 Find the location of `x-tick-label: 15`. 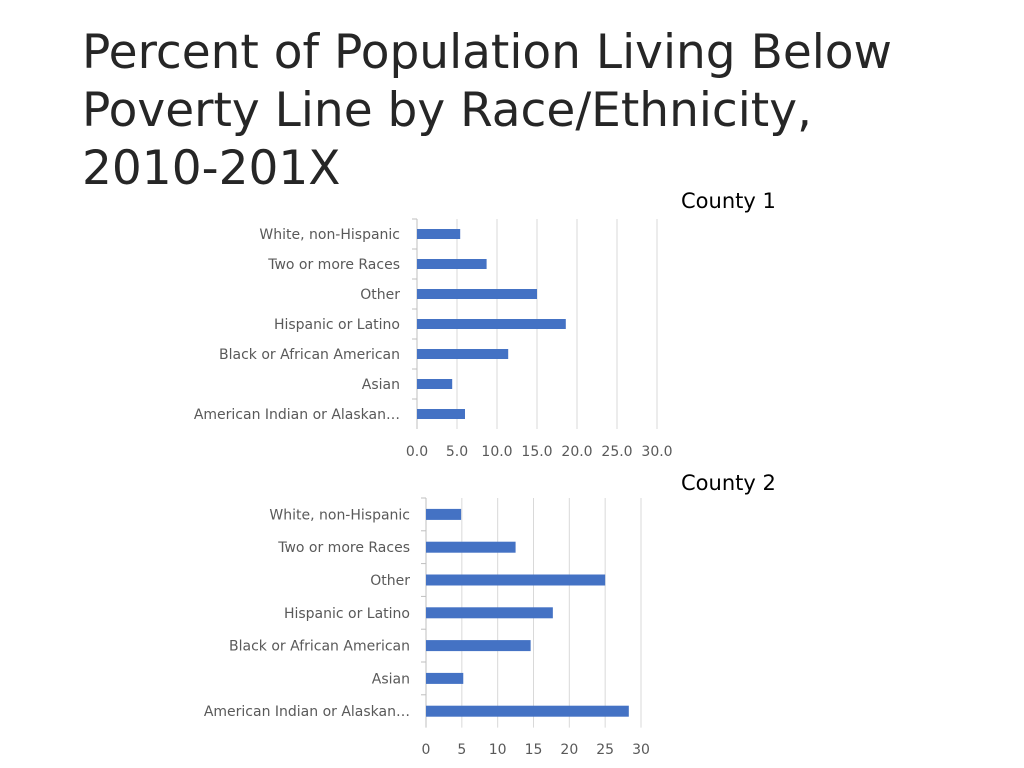

x-tick-label: 15 is located at coordinates (534, 750).